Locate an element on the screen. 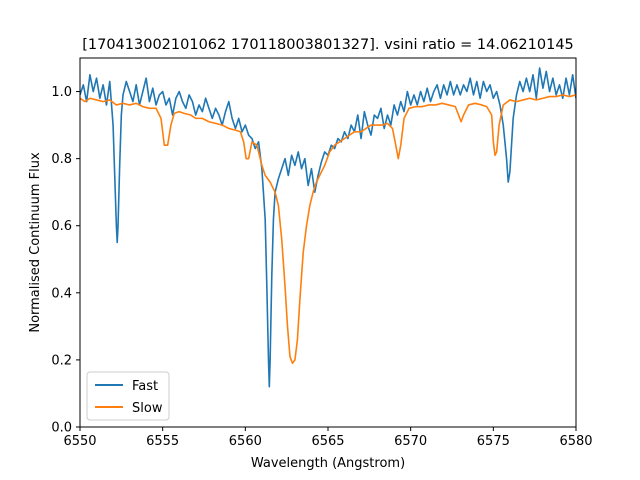 The height and width of the screenshot is (480, 640). x-axis-ticks: 6550 6555 6560 6565 6570 6575 6580 is located at coordinates (328, 438).